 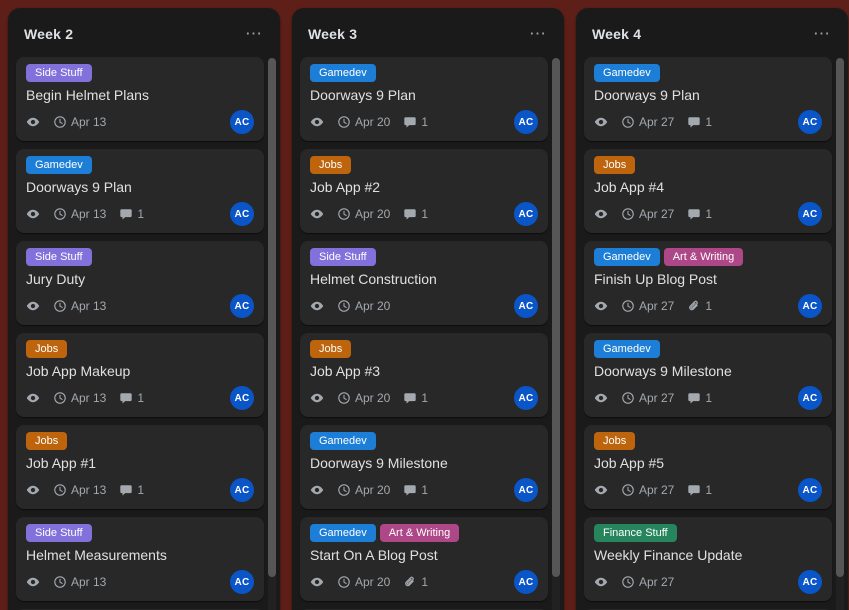 What do you see at coordinates (635, 533) in the screenshot?
I see `card-label: Finance Stuff` at bounding box center [635, 533].